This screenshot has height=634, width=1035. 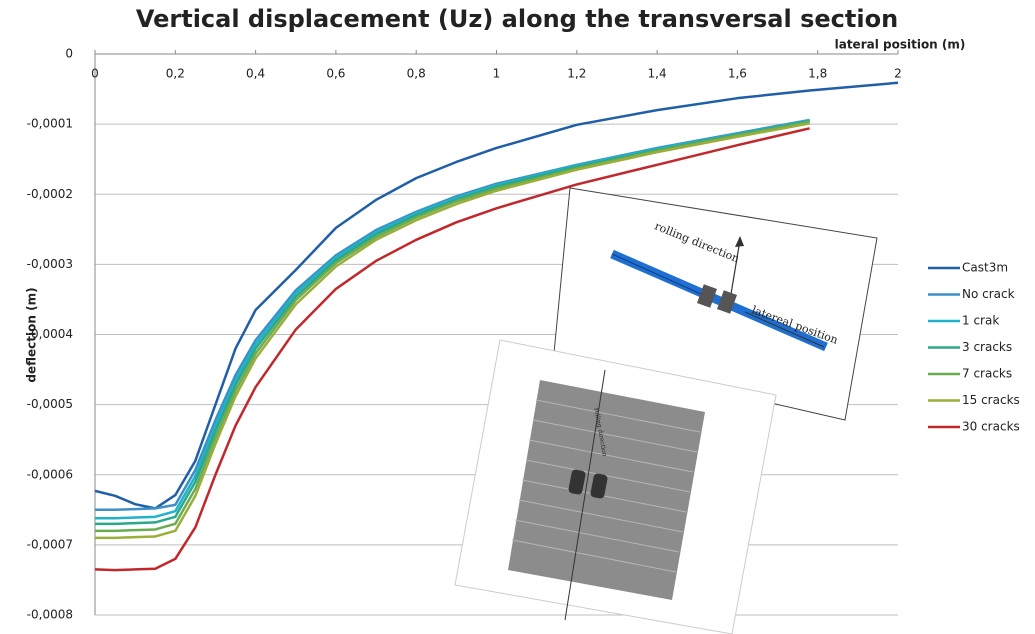 I want to click on y-tick-label: -0,0008, so click(x=50, y=615).